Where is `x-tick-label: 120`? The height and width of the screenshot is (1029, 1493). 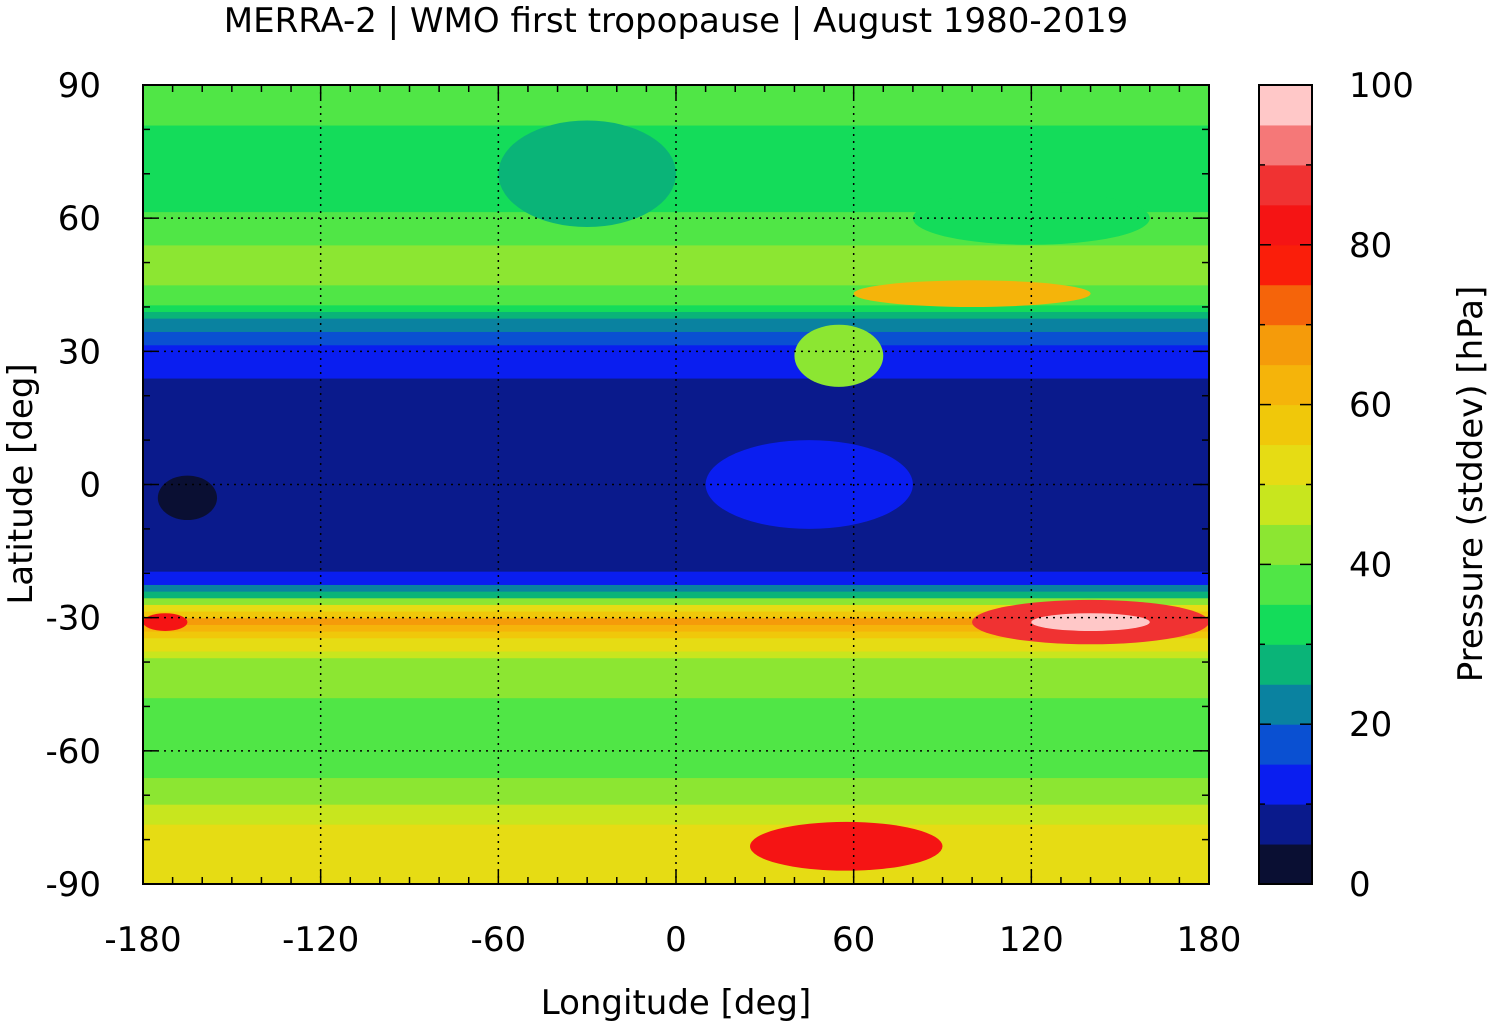
x-tick-label: 120 is located at coordinates (1031, 940).